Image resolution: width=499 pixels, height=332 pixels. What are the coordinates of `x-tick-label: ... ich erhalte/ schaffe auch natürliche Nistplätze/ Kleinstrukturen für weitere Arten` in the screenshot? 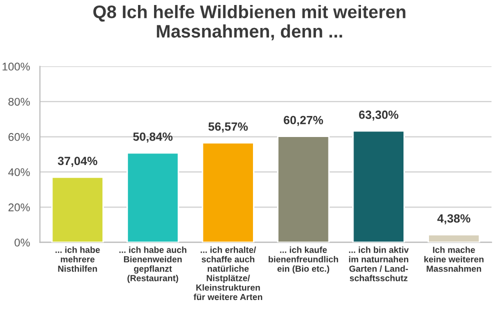 It's located at (228, 273).